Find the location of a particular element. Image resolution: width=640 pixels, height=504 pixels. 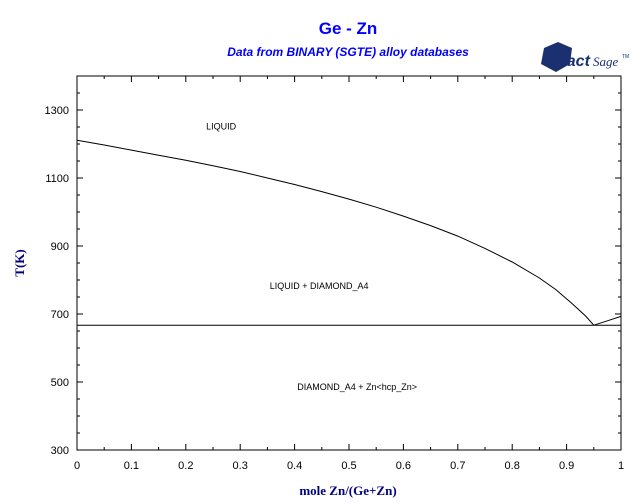

x-tick-label: 0.2 is located at coordinates (185, 466).